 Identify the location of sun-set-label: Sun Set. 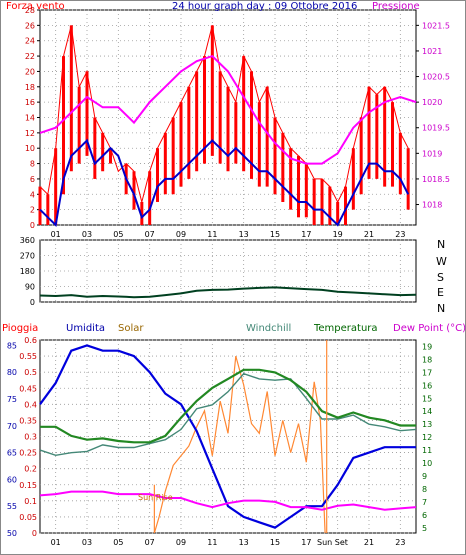
(332, 542).